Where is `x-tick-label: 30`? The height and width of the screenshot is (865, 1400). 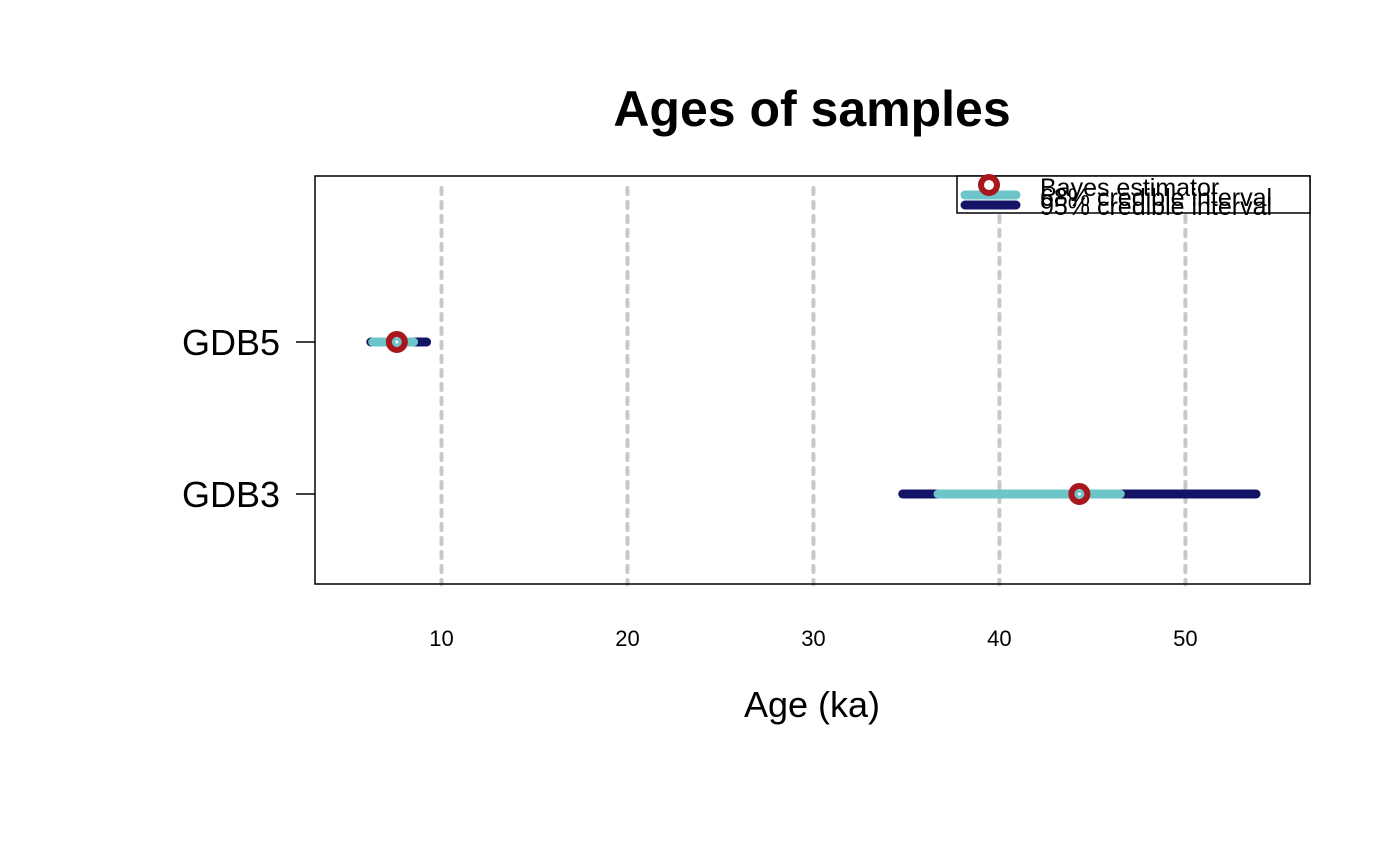
x-tick-label: 30 is located at coordinates (813, 638).